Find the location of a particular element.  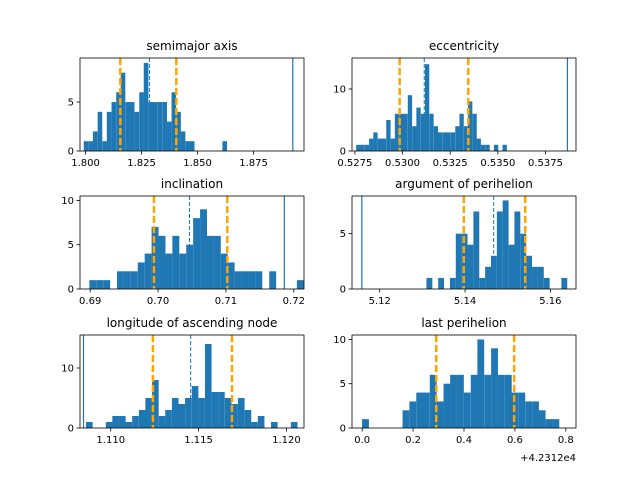

x-tick-label: 1.800 is located at coordinates (85, 163).